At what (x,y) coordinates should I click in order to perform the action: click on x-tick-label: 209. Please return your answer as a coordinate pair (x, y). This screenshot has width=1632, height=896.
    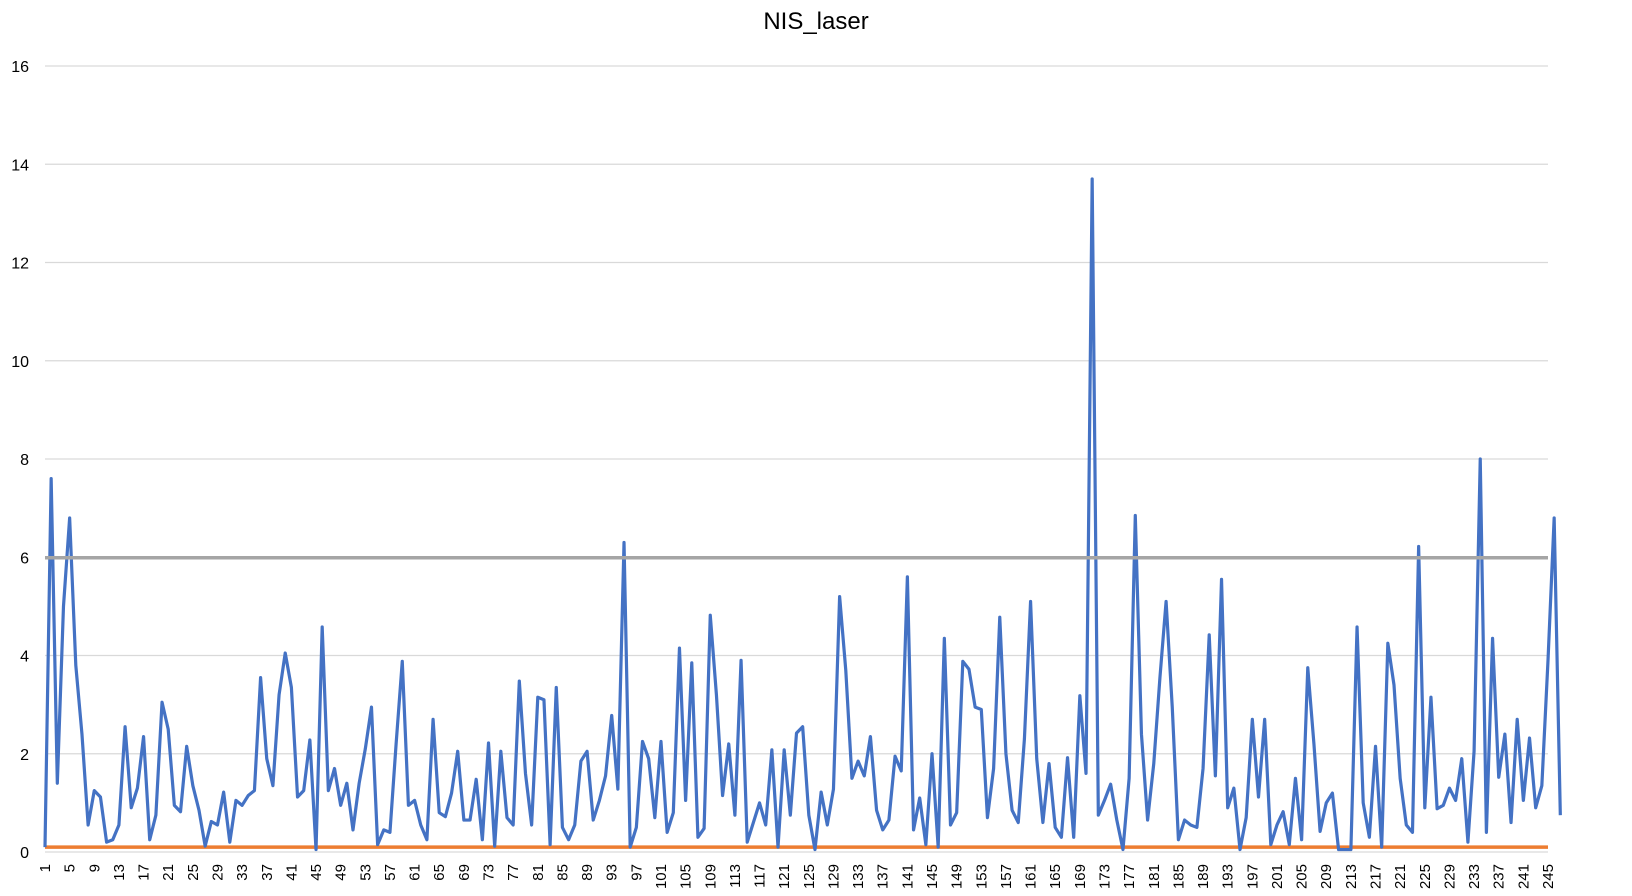
    Looking at the image, I should click on (1326, 876).